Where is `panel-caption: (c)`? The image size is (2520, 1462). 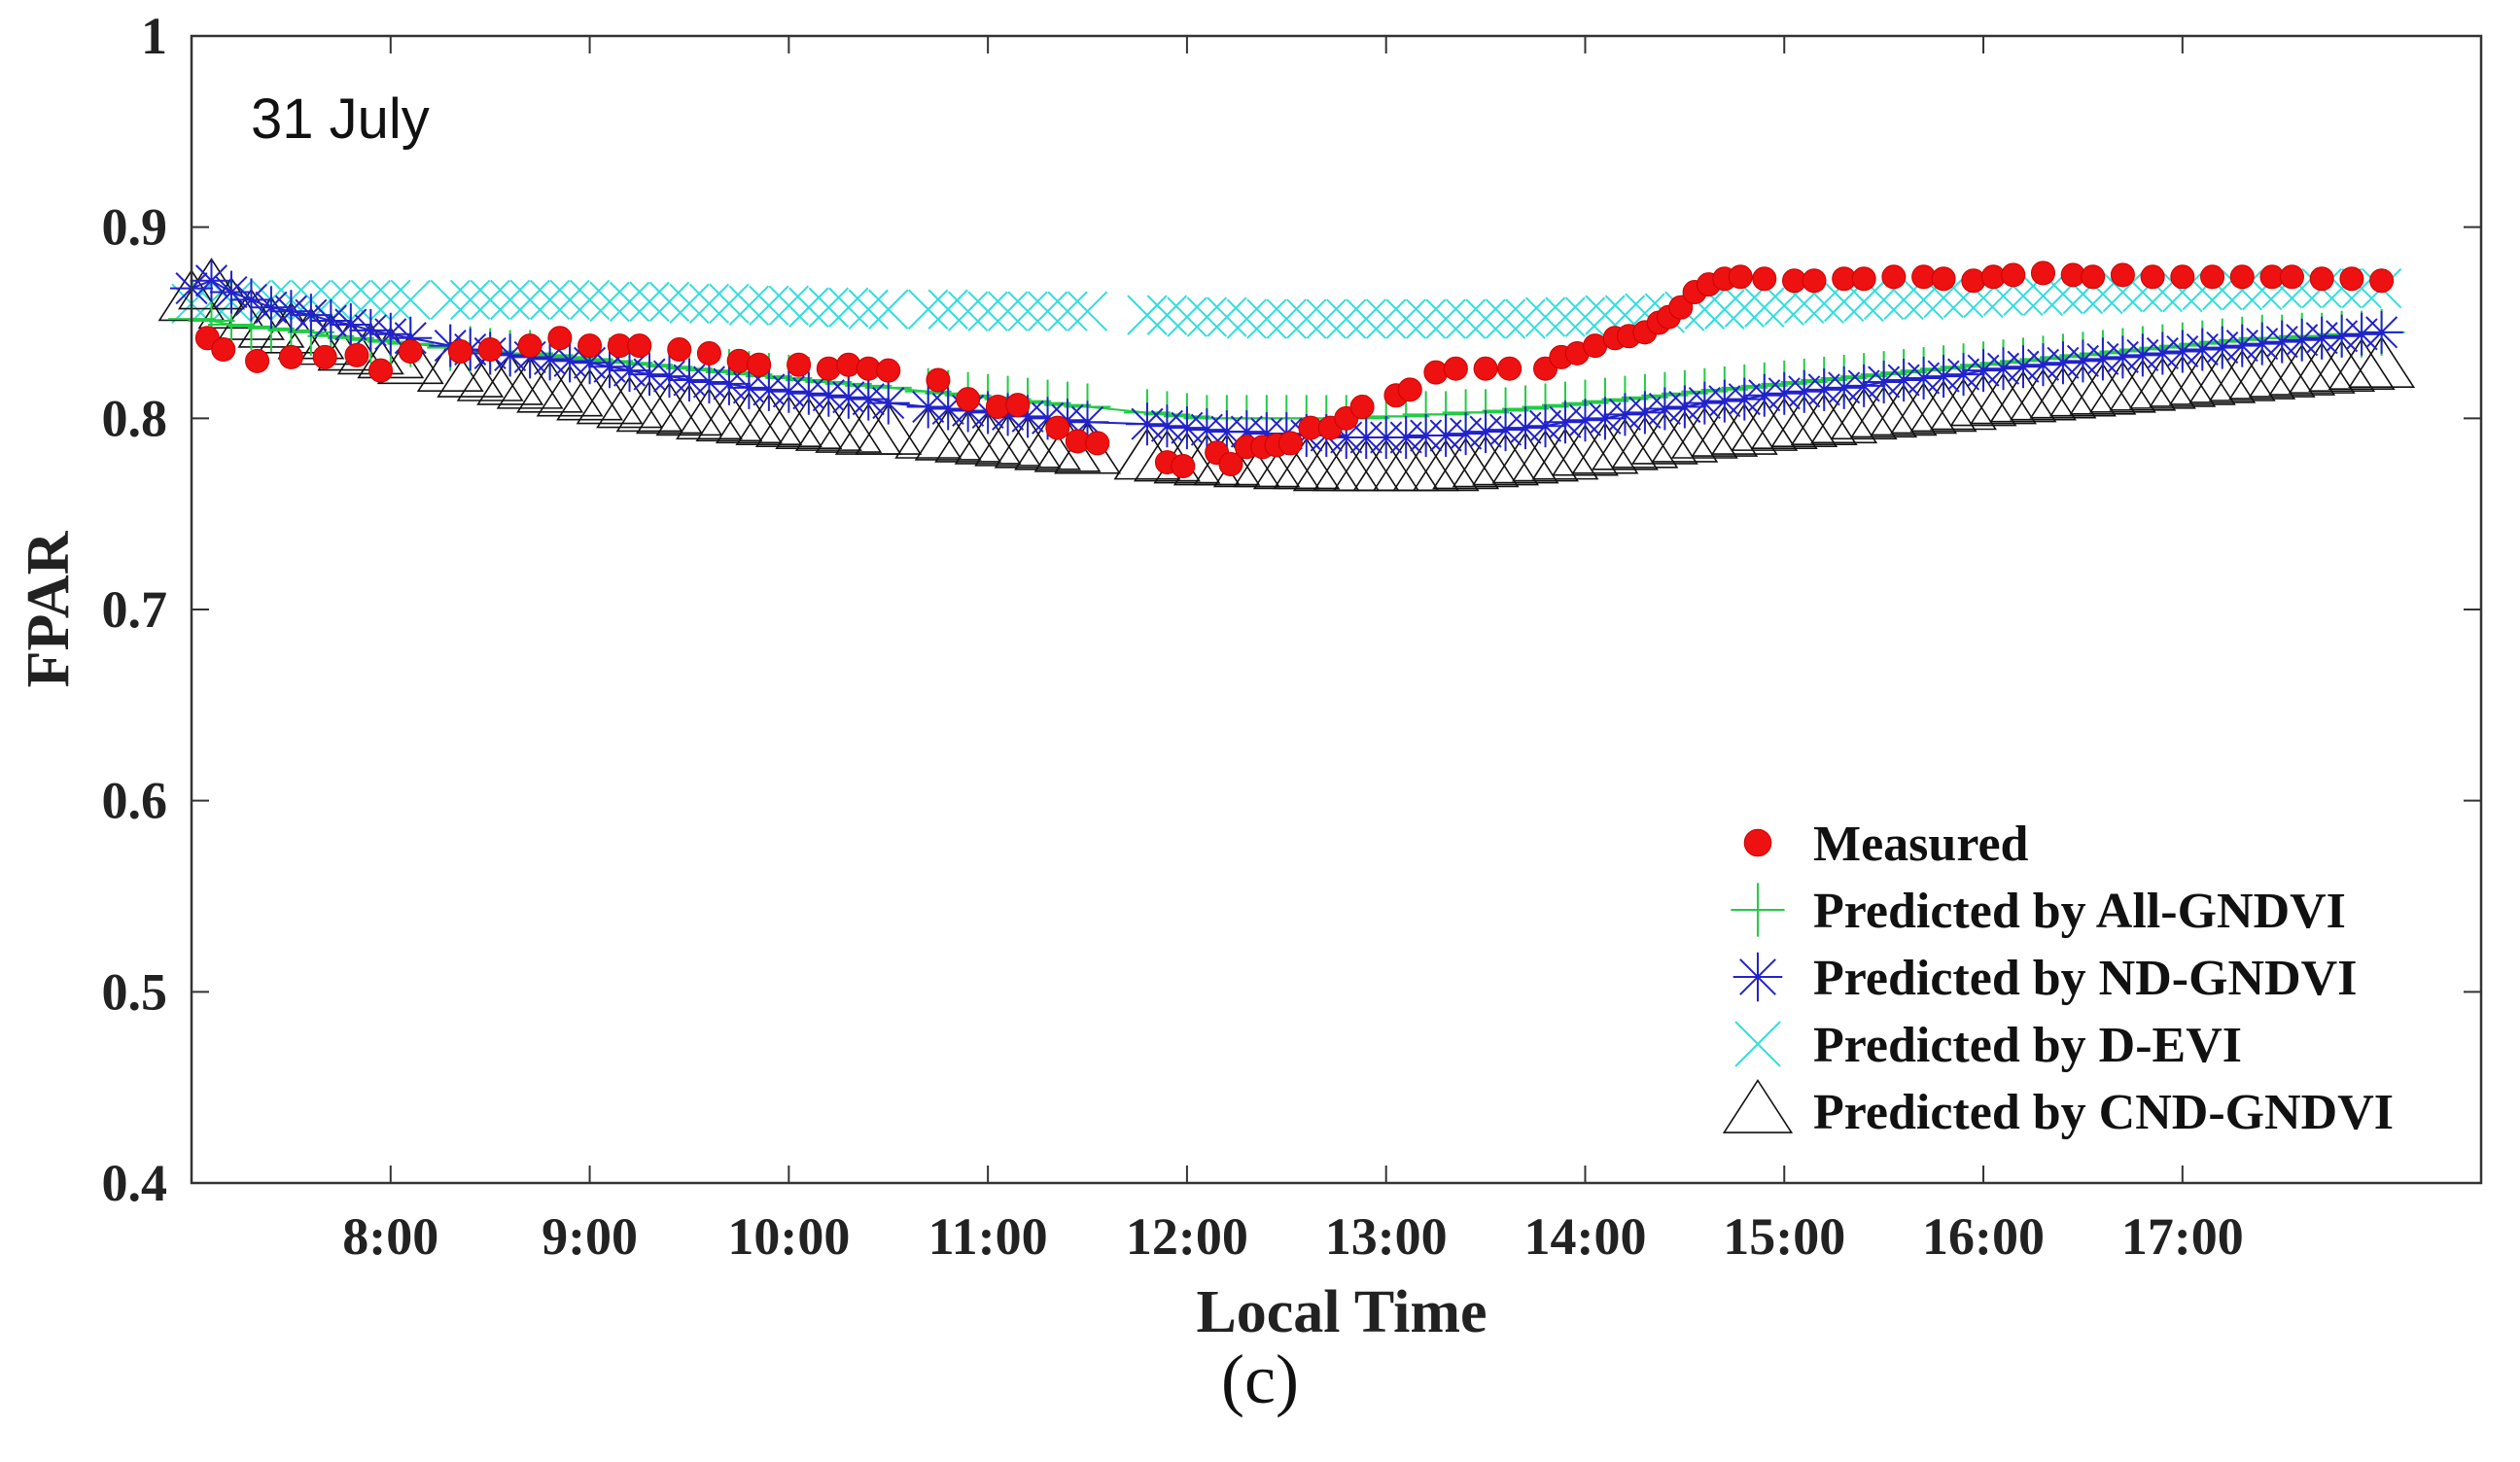 panel-caption: (c) is located at coordinates (1260, 1379).